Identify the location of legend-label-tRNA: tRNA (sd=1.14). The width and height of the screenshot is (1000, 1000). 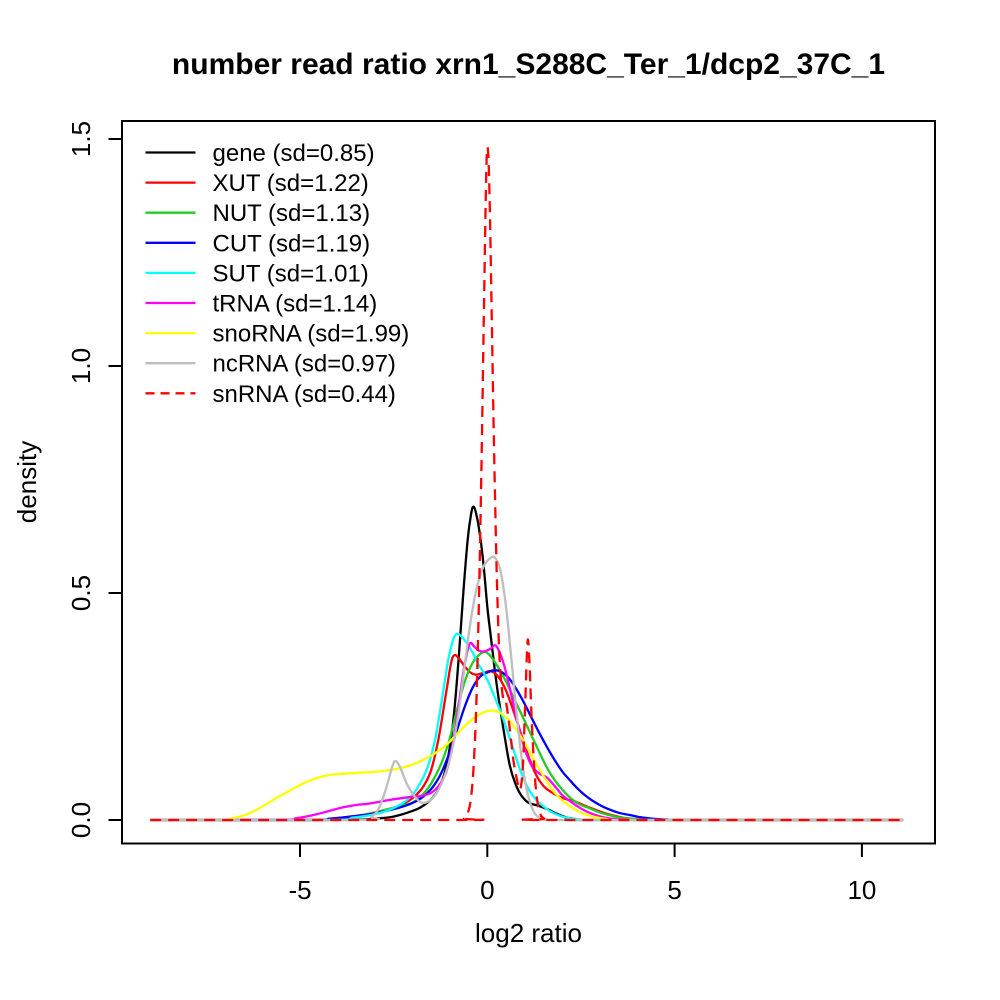
(295, 304).